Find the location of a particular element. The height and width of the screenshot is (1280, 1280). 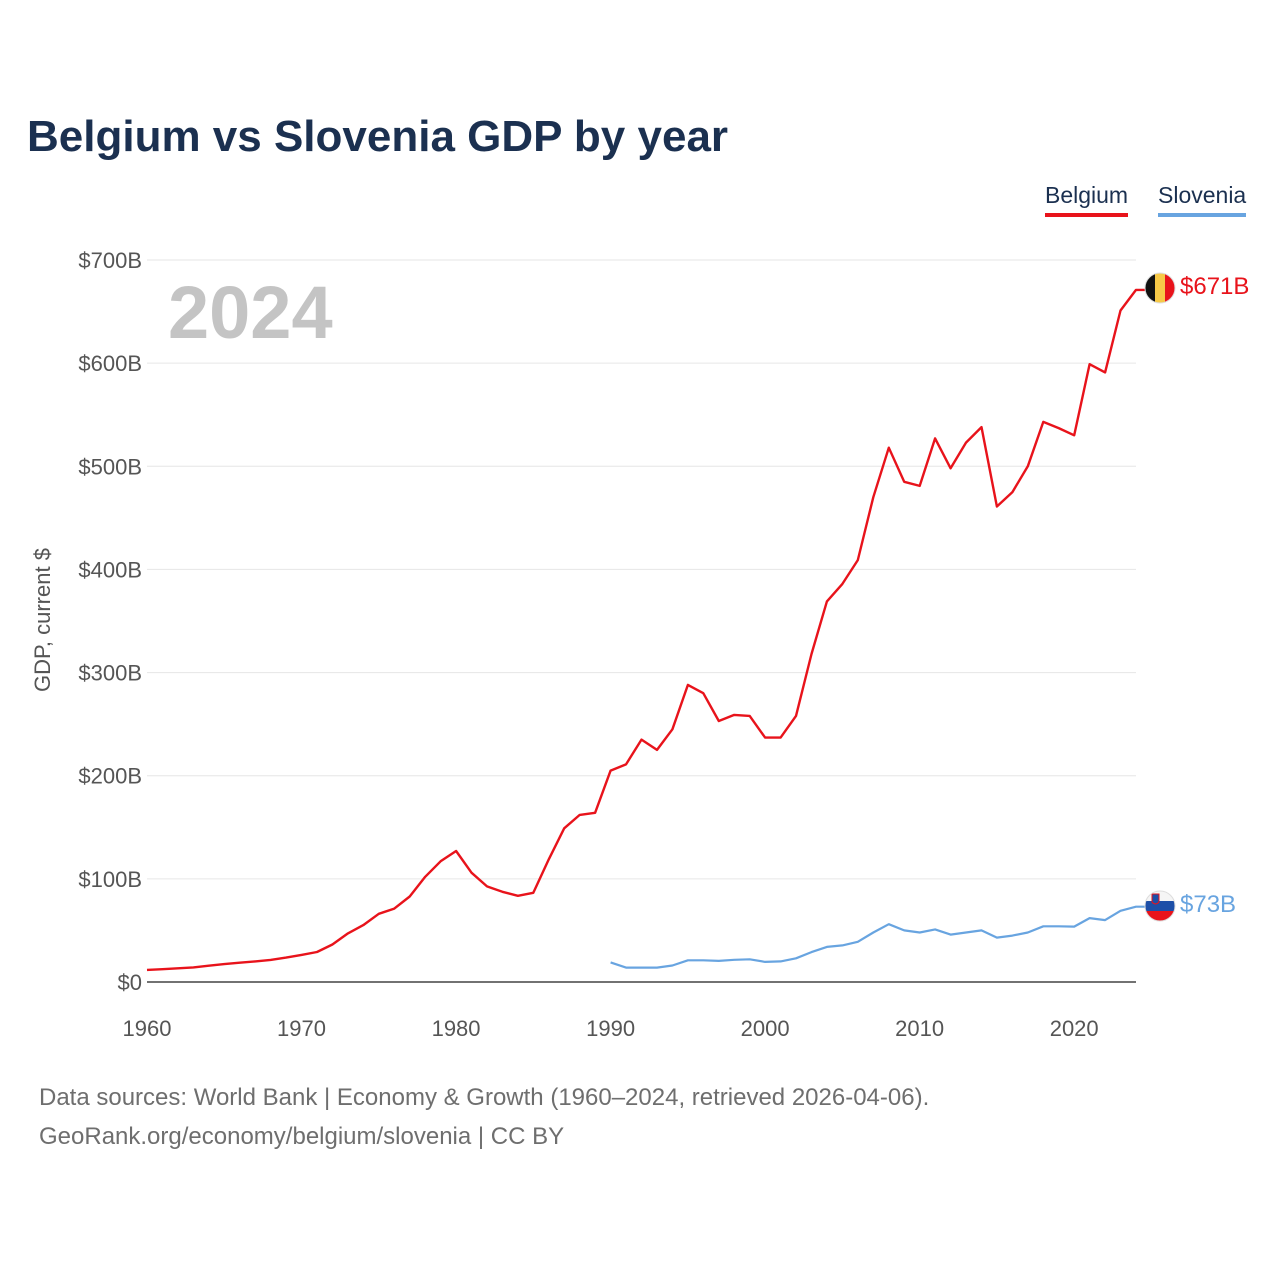

x-tick-label: 2020 is located at coordinates (1074, 1028).